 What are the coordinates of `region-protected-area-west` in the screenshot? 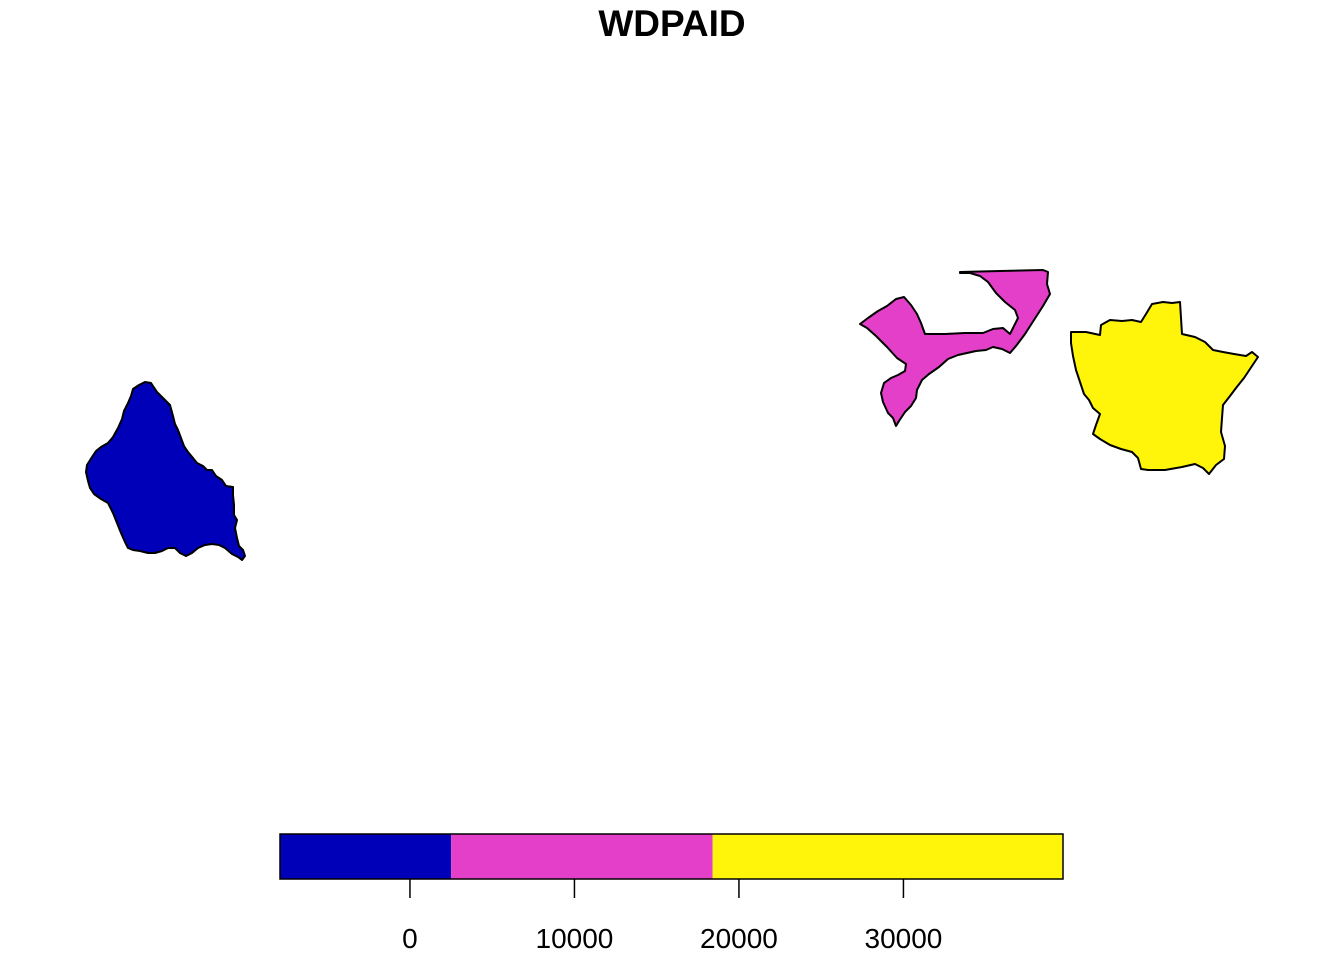 It's located at (165, 471).